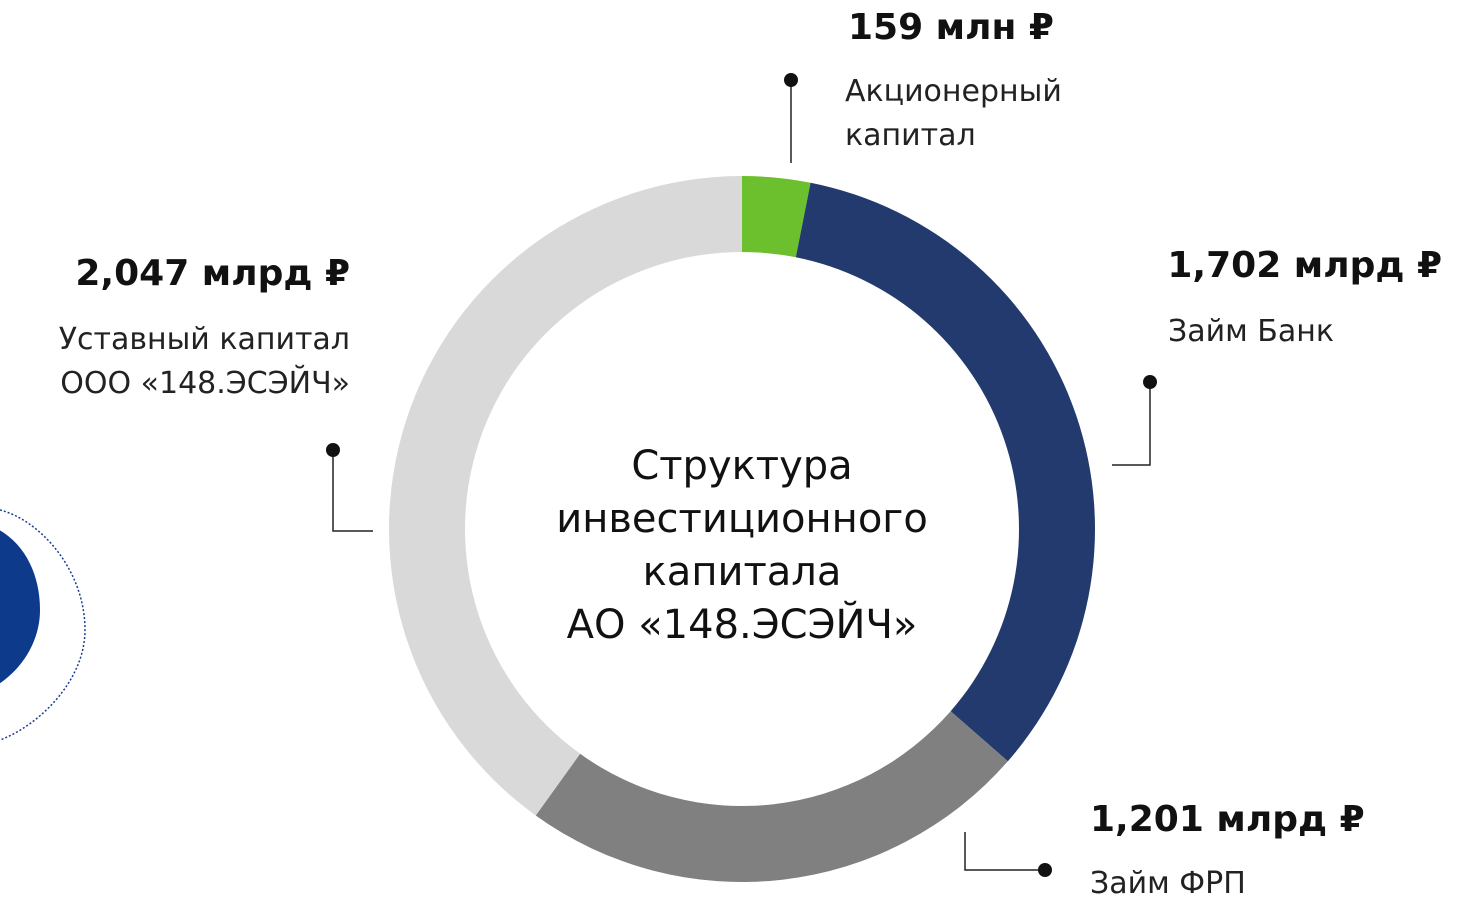  I want to click on value-label: 2,047 млрд ₽, so click(212, 273).